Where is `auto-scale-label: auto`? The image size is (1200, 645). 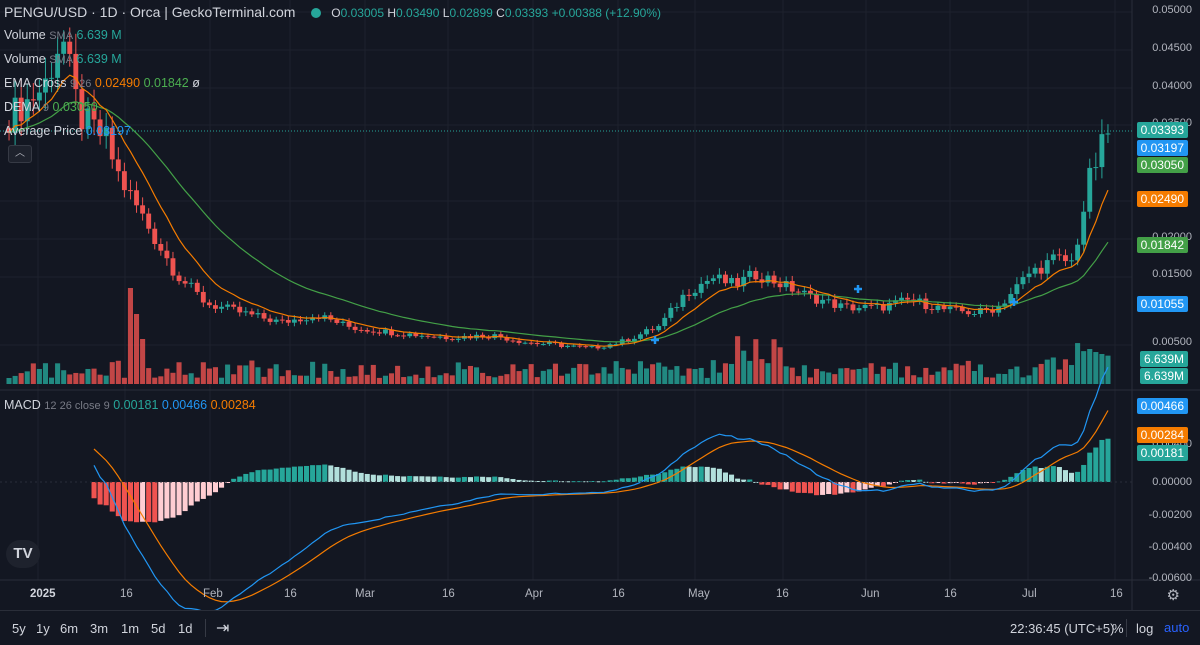 auto-scale-label: auto is located at coordinates (1177, 627).